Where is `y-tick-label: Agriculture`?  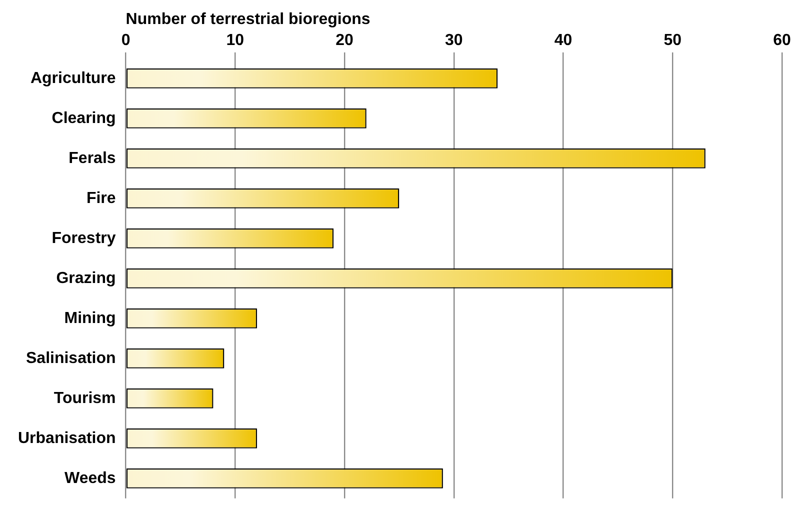 y-tick-label: Agriculture is located at coordinates (73, 78).